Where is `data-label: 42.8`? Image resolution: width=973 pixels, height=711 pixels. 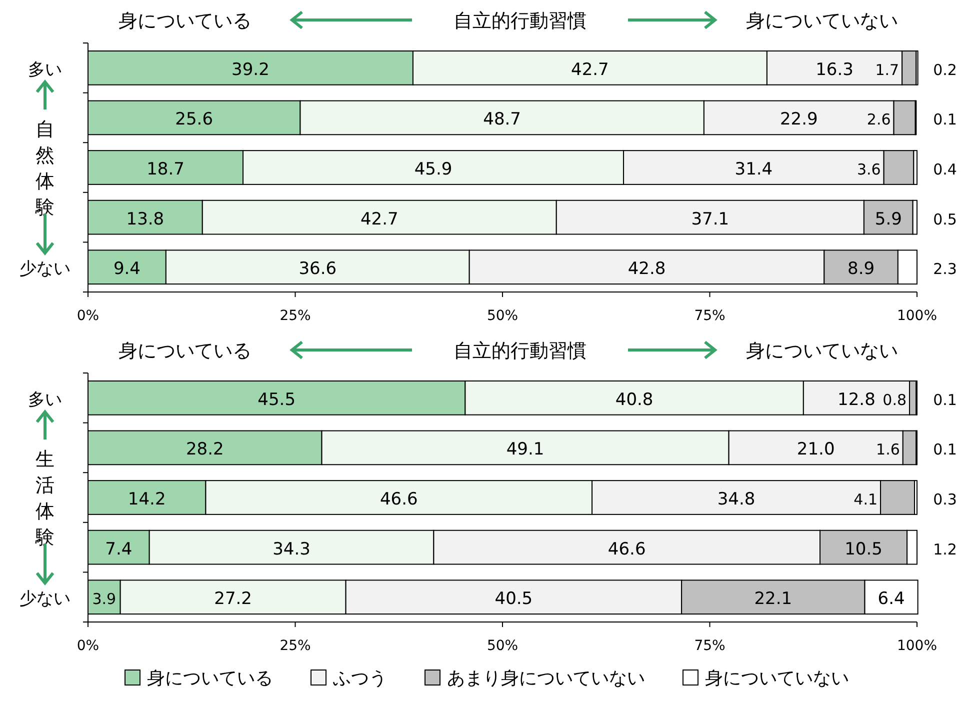 data-label: 42.8 is located at coordinates (647, 269).